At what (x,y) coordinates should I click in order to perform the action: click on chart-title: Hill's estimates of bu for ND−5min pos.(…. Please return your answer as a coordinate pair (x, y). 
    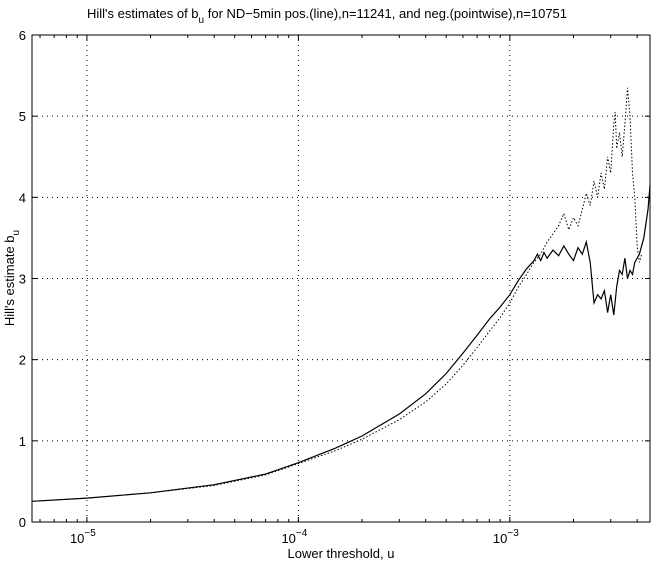
    Looking at the image, I should click on (327, 16).